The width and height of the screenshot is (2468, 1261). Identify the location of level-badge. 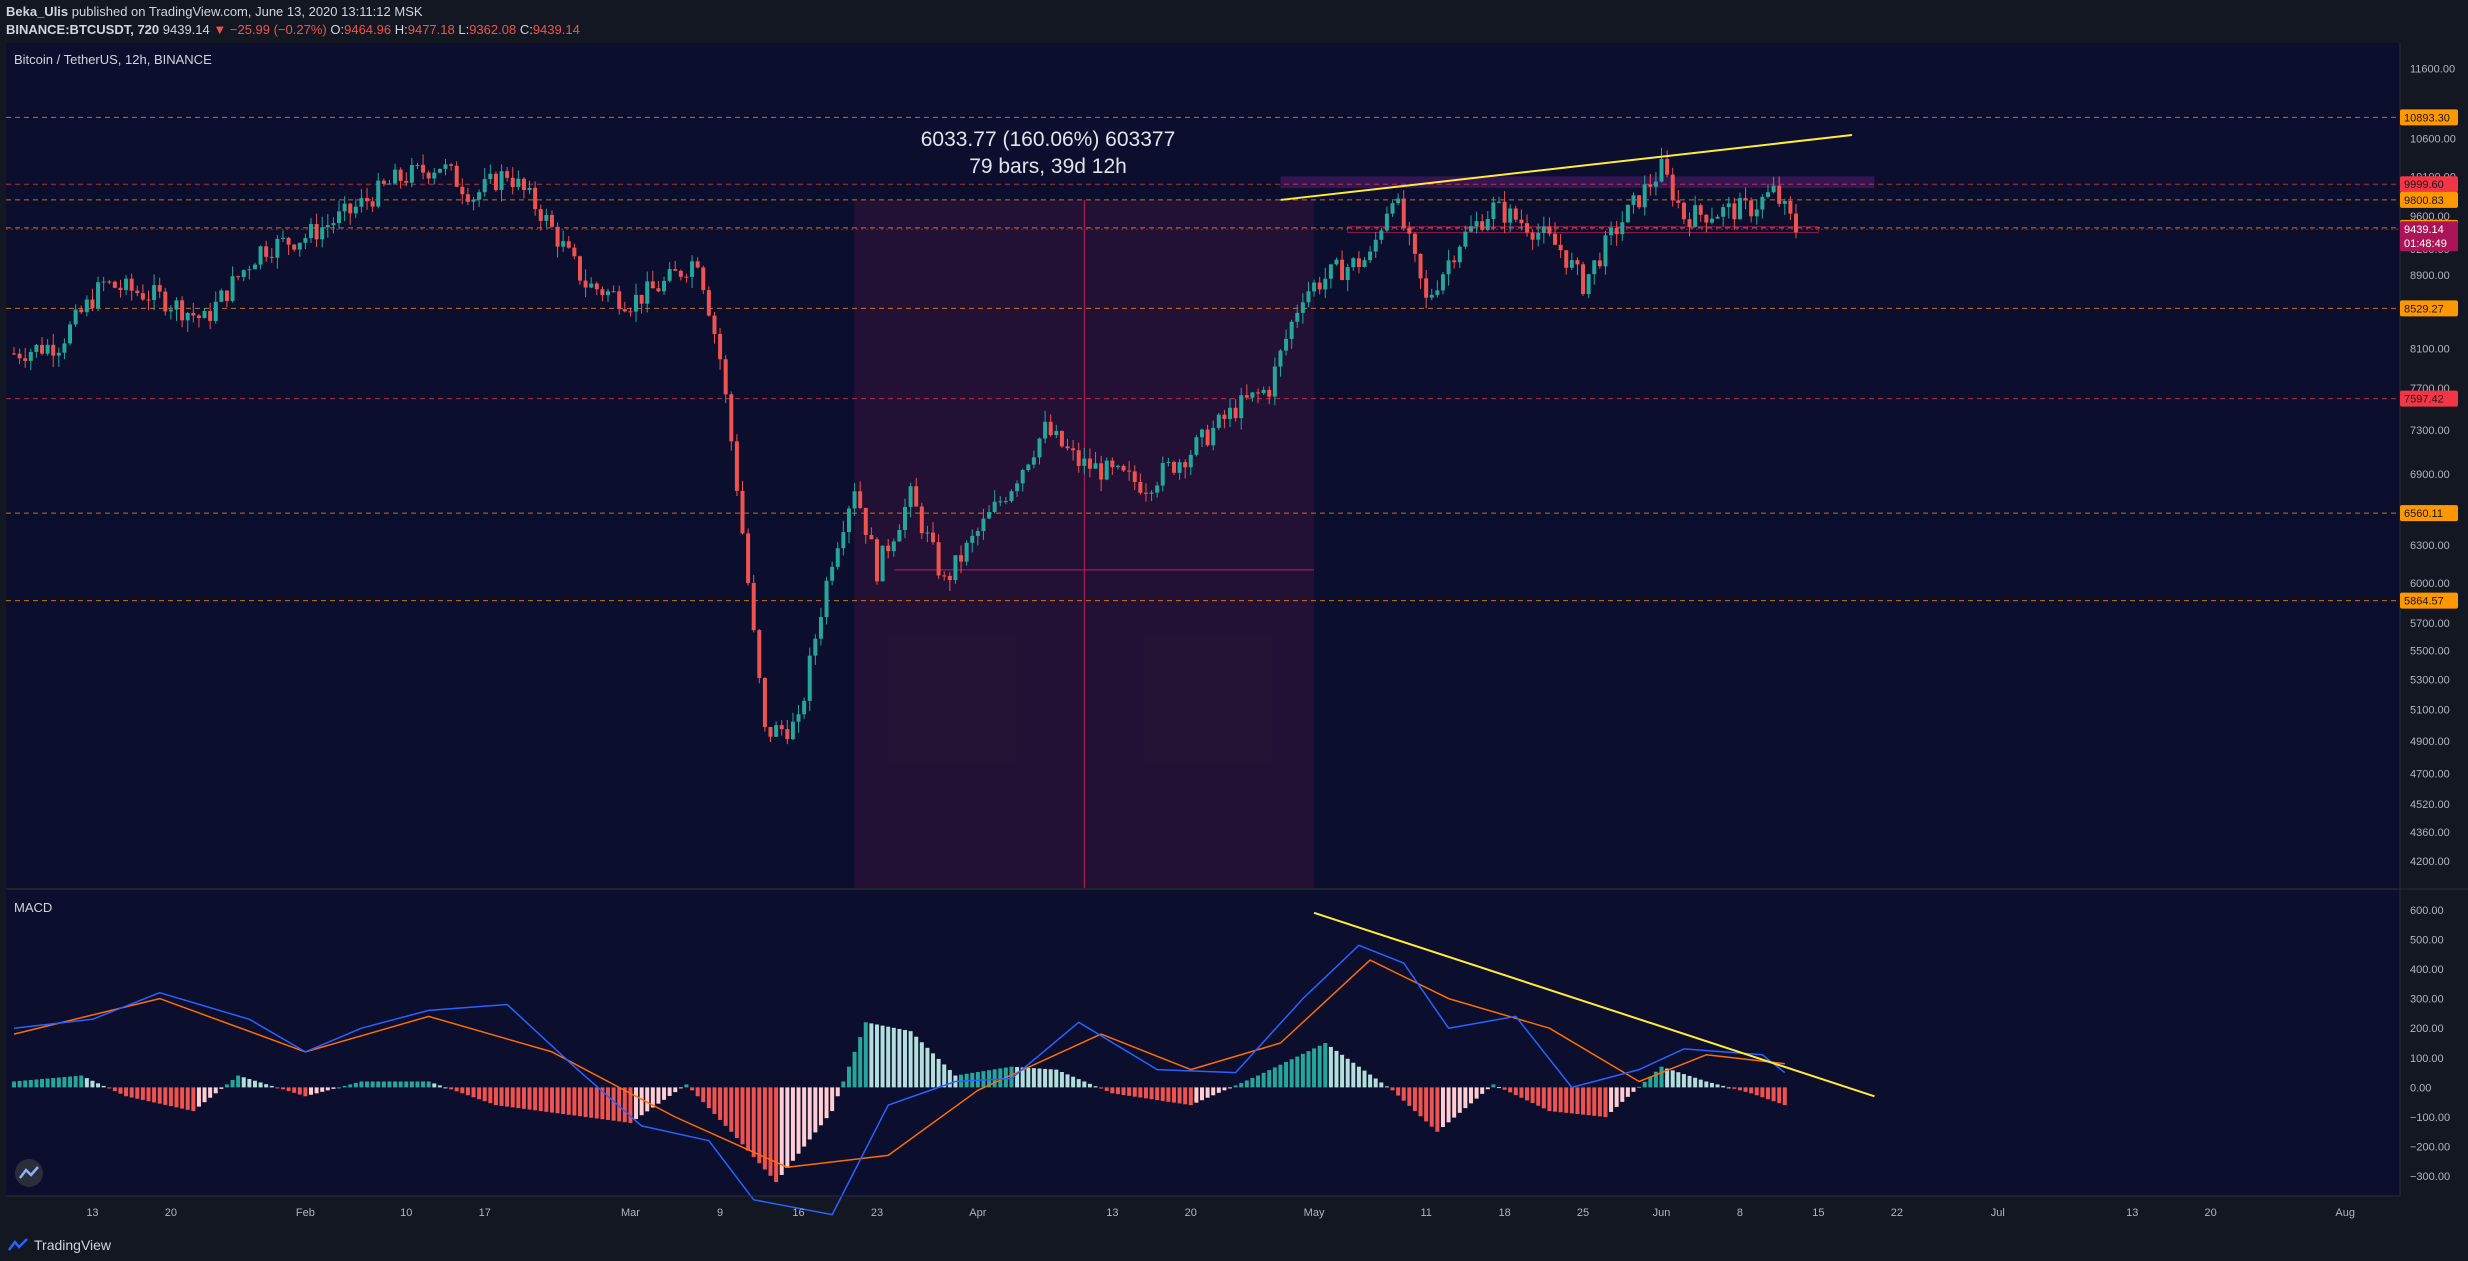
(2429, 184).